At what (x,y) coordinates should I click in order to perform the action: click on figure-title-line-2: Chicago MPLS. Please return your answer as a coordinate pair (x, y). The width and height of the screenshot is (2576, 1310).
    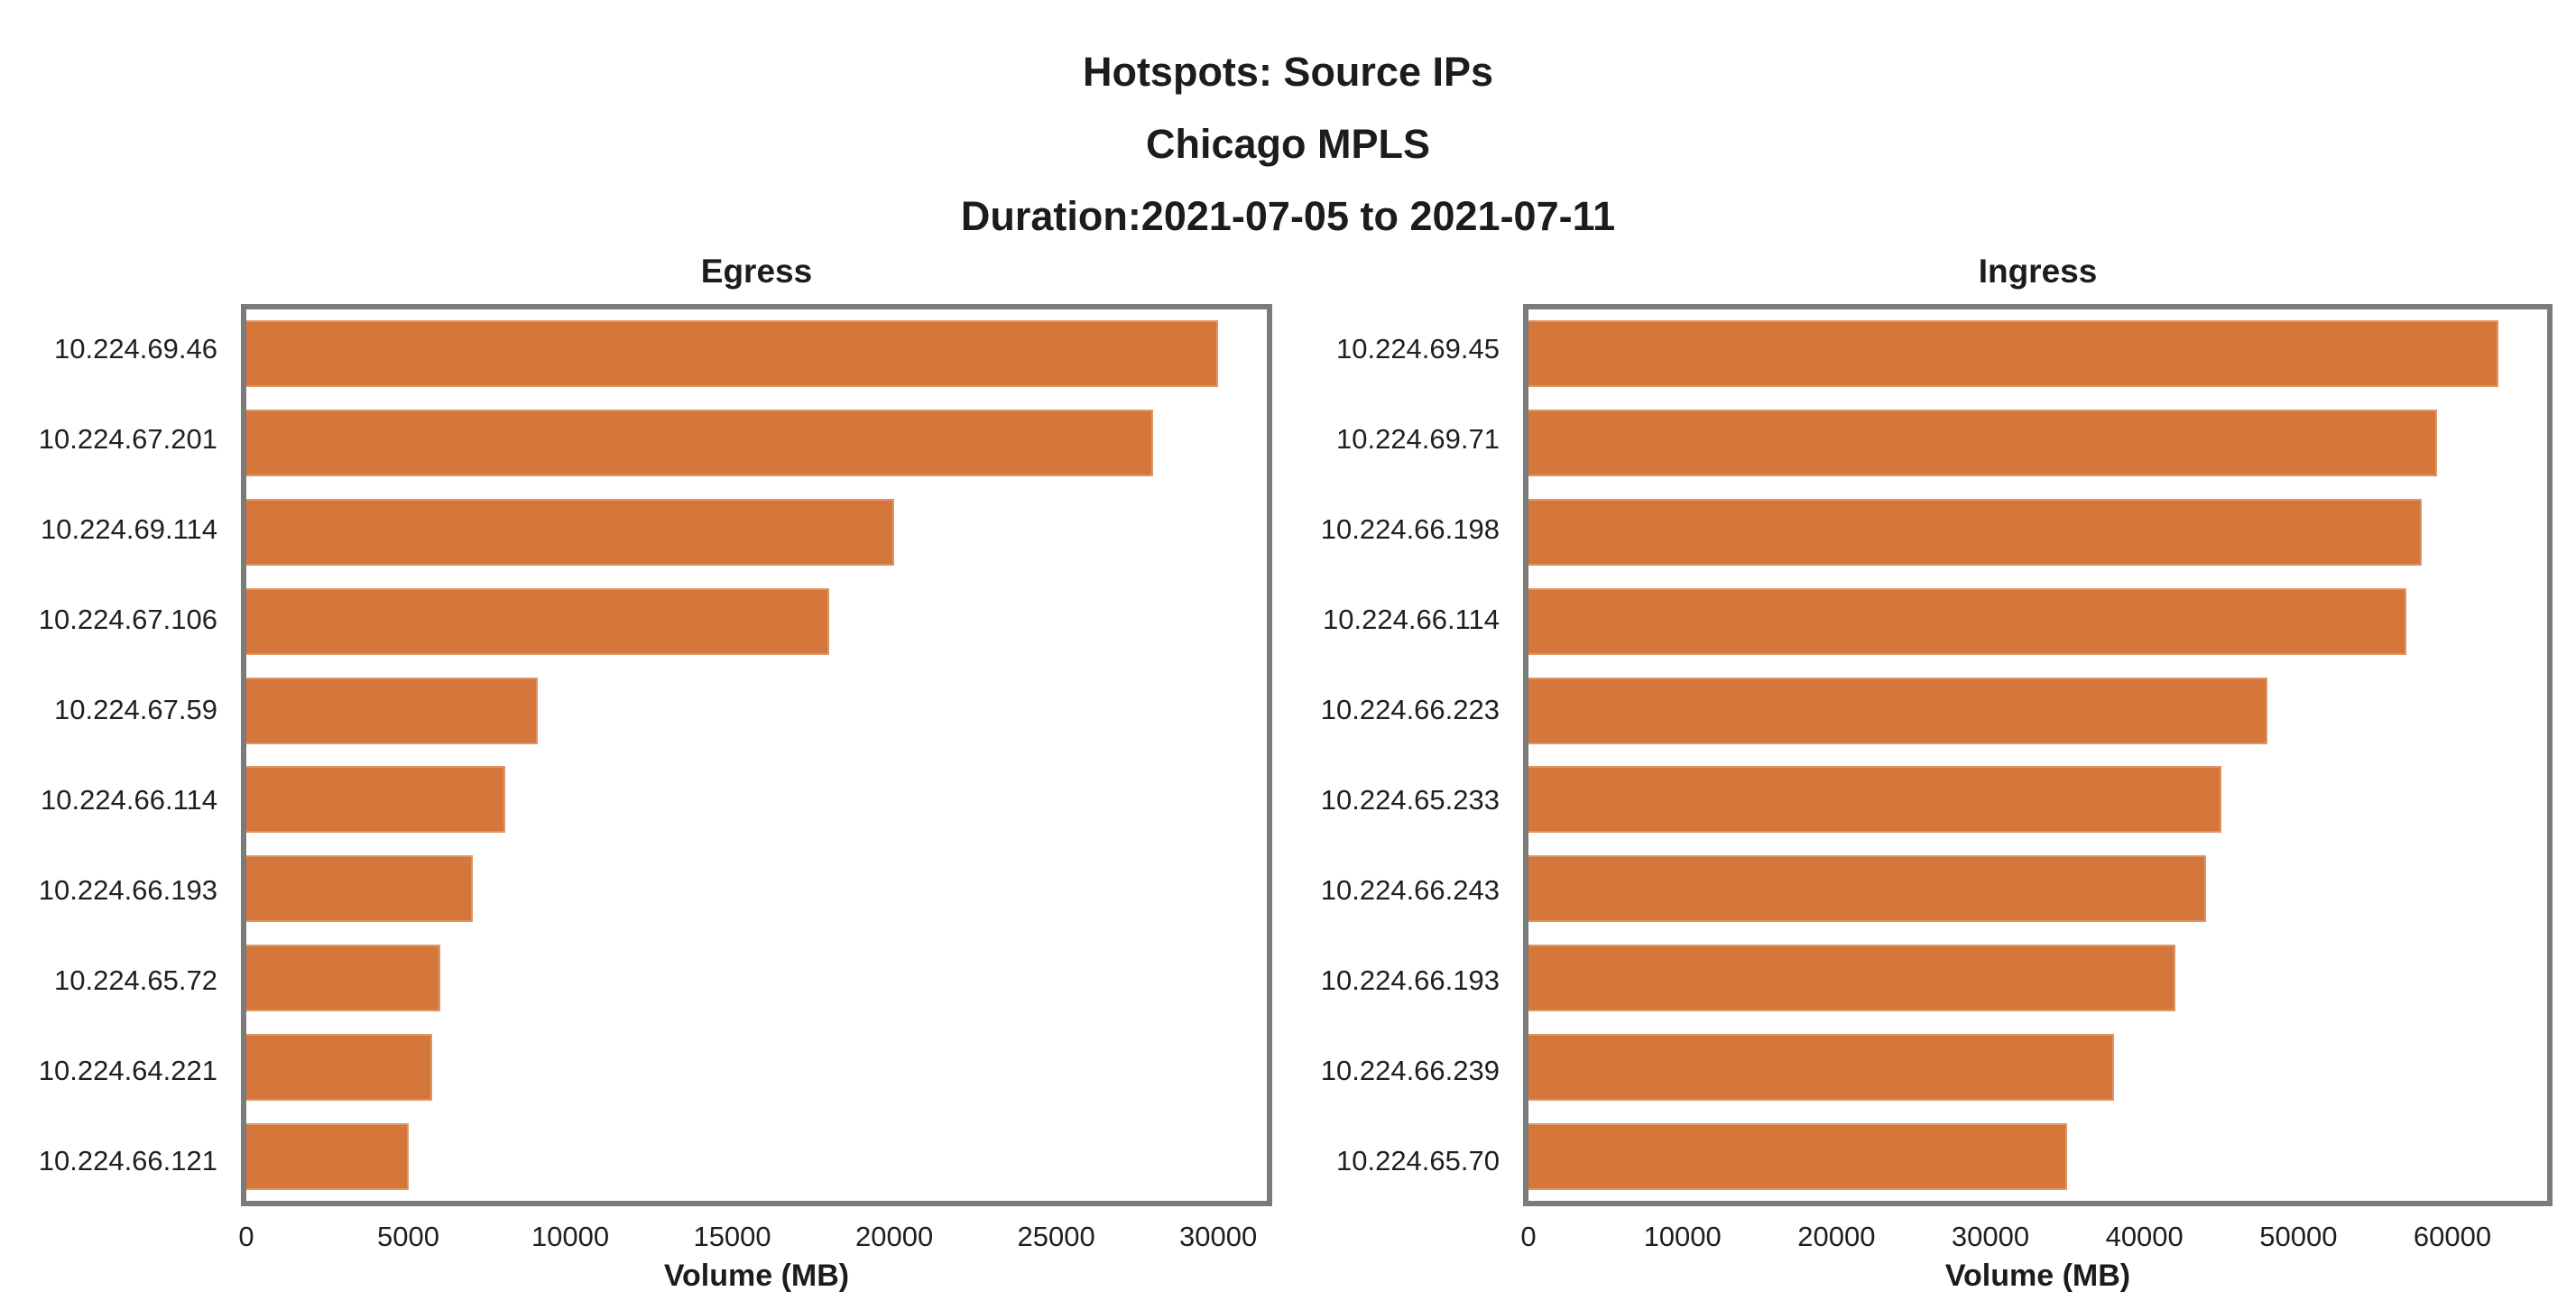
    Looking at the image, I should click on (1288, 144).